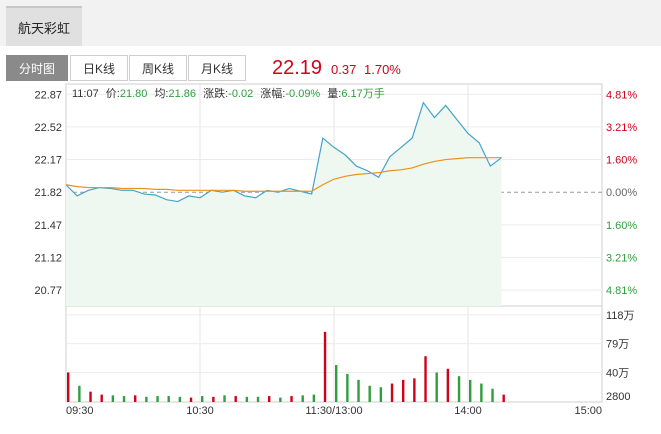 The width and height of the screenshot is (661, 434). What do you see at coordinates (620, 316) in the screenshot?
I see `vol-tick-label: 118万` at bounding box center [620, 316].